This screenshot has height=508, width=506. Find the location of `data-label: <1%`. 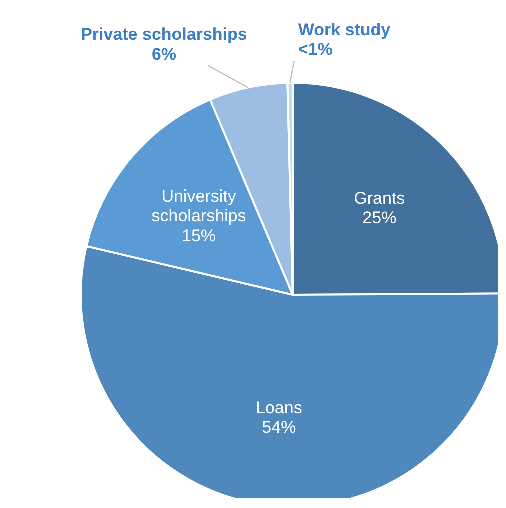

data-label: <1% is located at coordinates (315, 50).